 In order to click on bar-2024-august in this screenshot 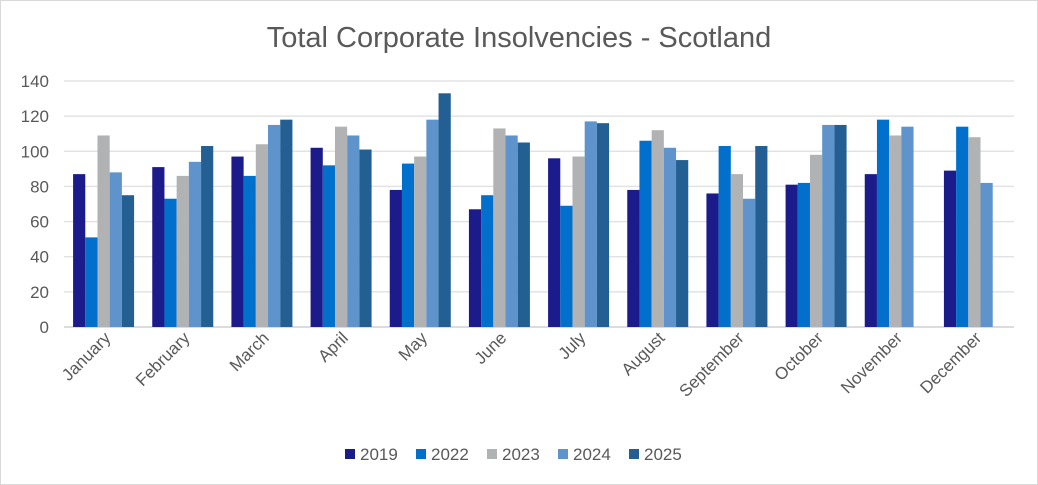, I will do `click(670, 237)`.